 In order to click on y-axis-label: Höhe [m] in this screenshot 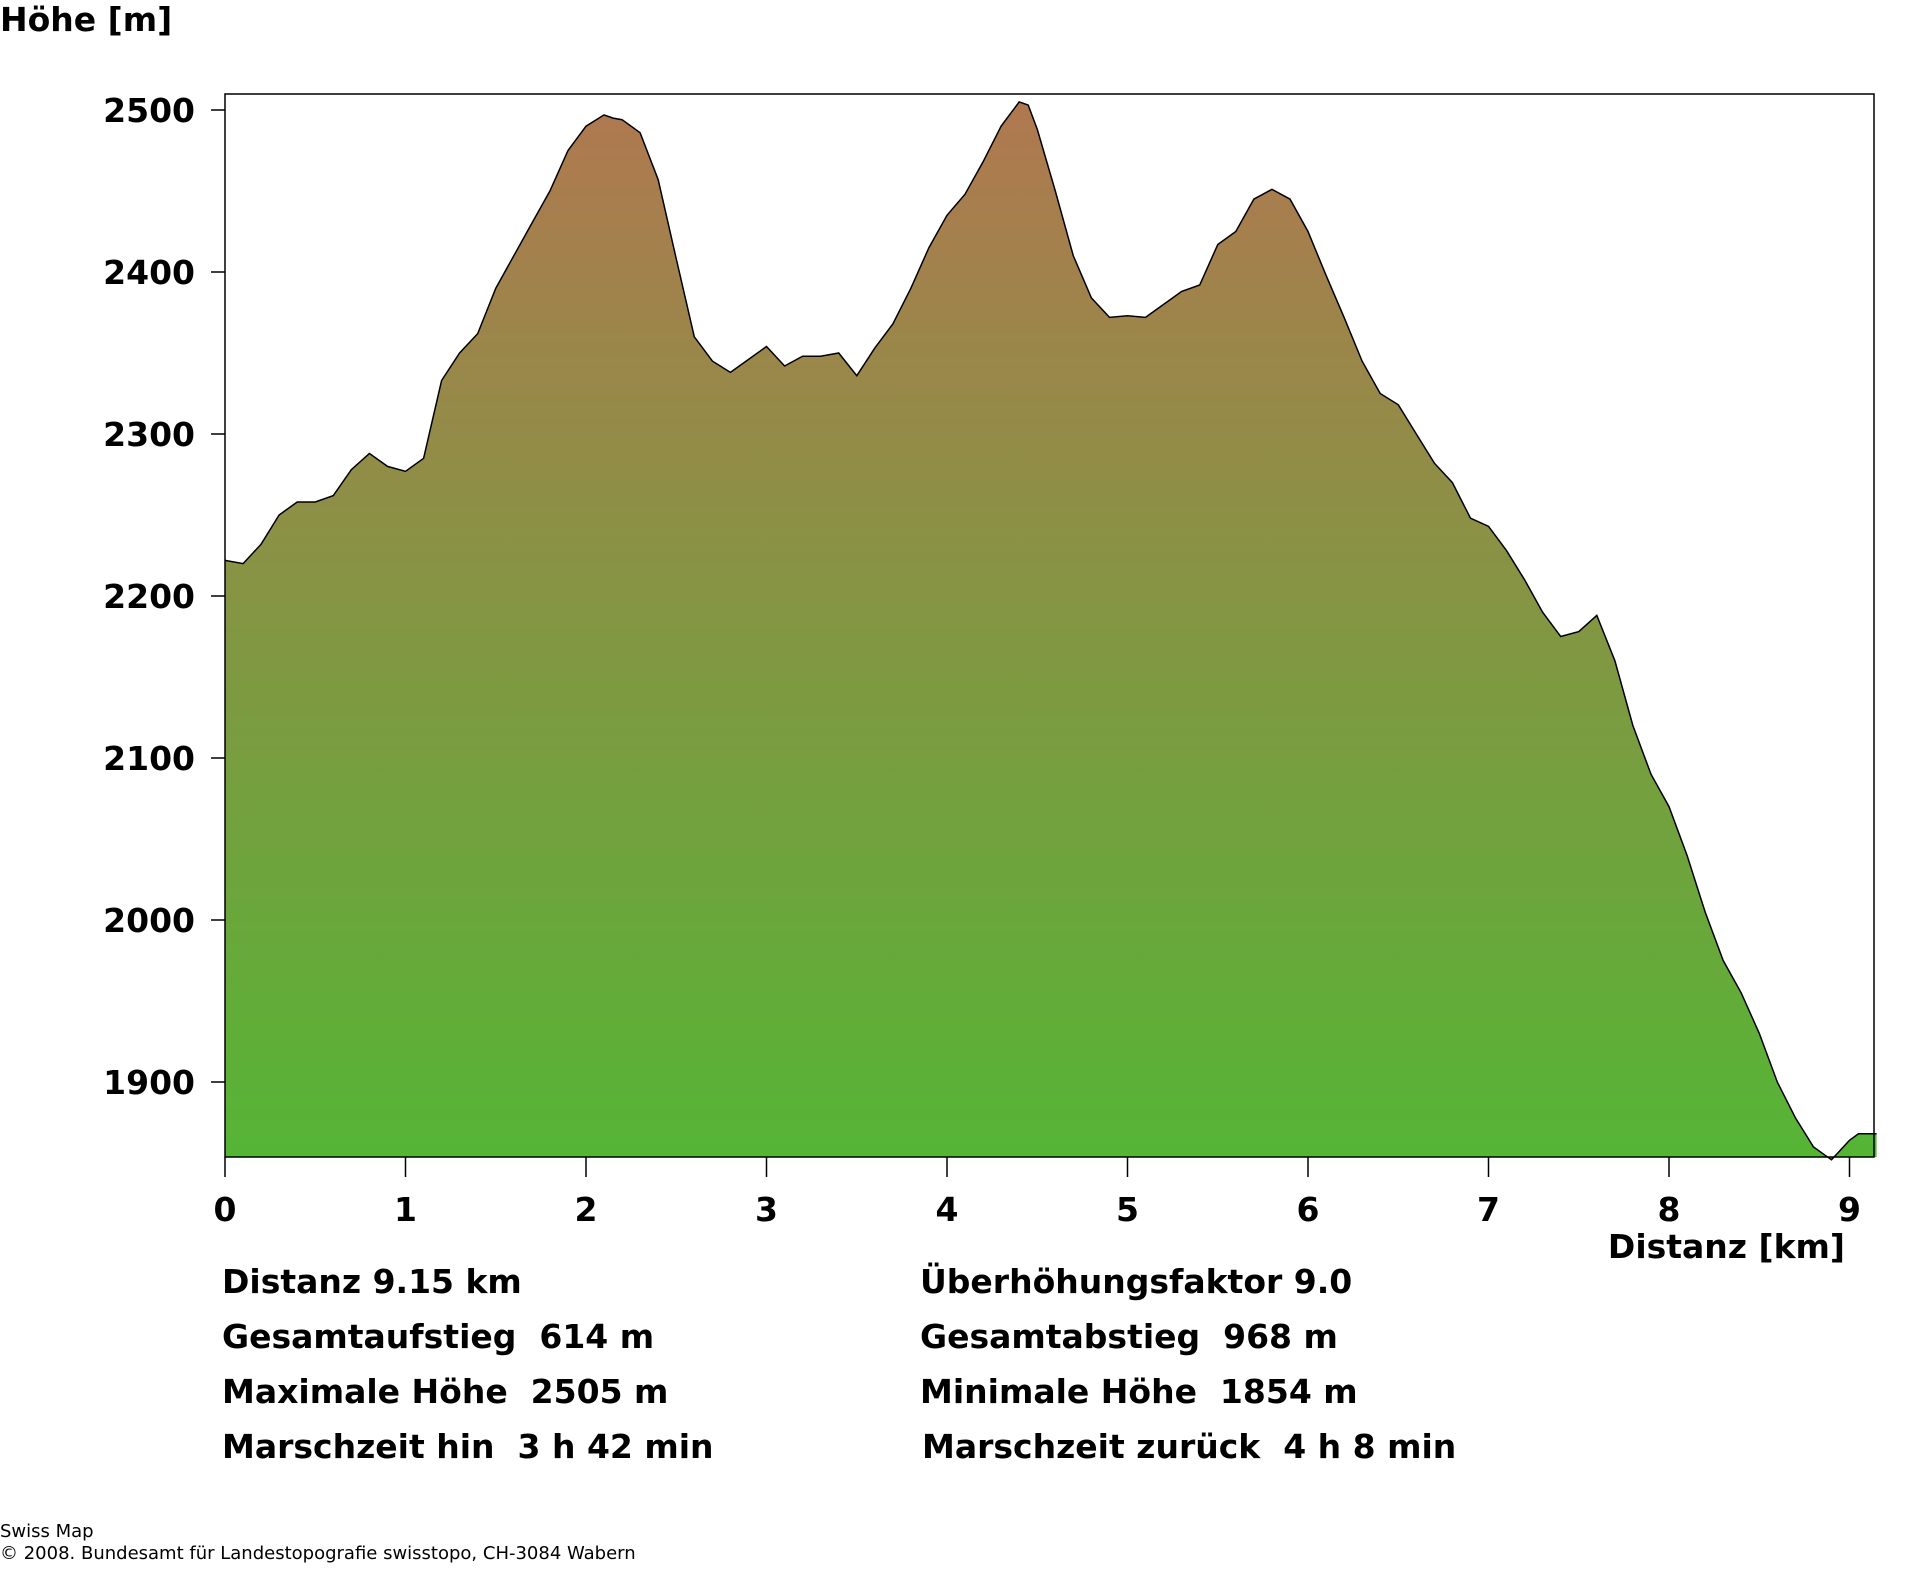, I will do `click(86, 19)`.